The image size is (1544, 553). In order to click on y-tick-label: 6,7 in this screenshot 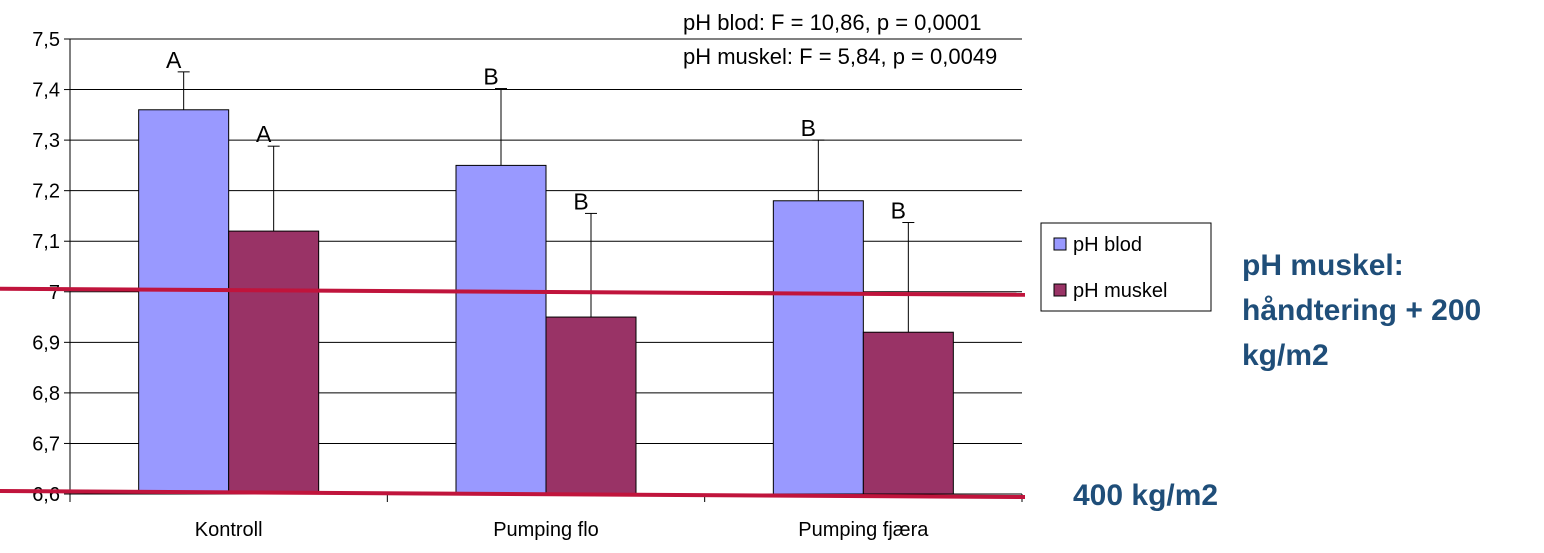, I will do `click(46, 444)`.